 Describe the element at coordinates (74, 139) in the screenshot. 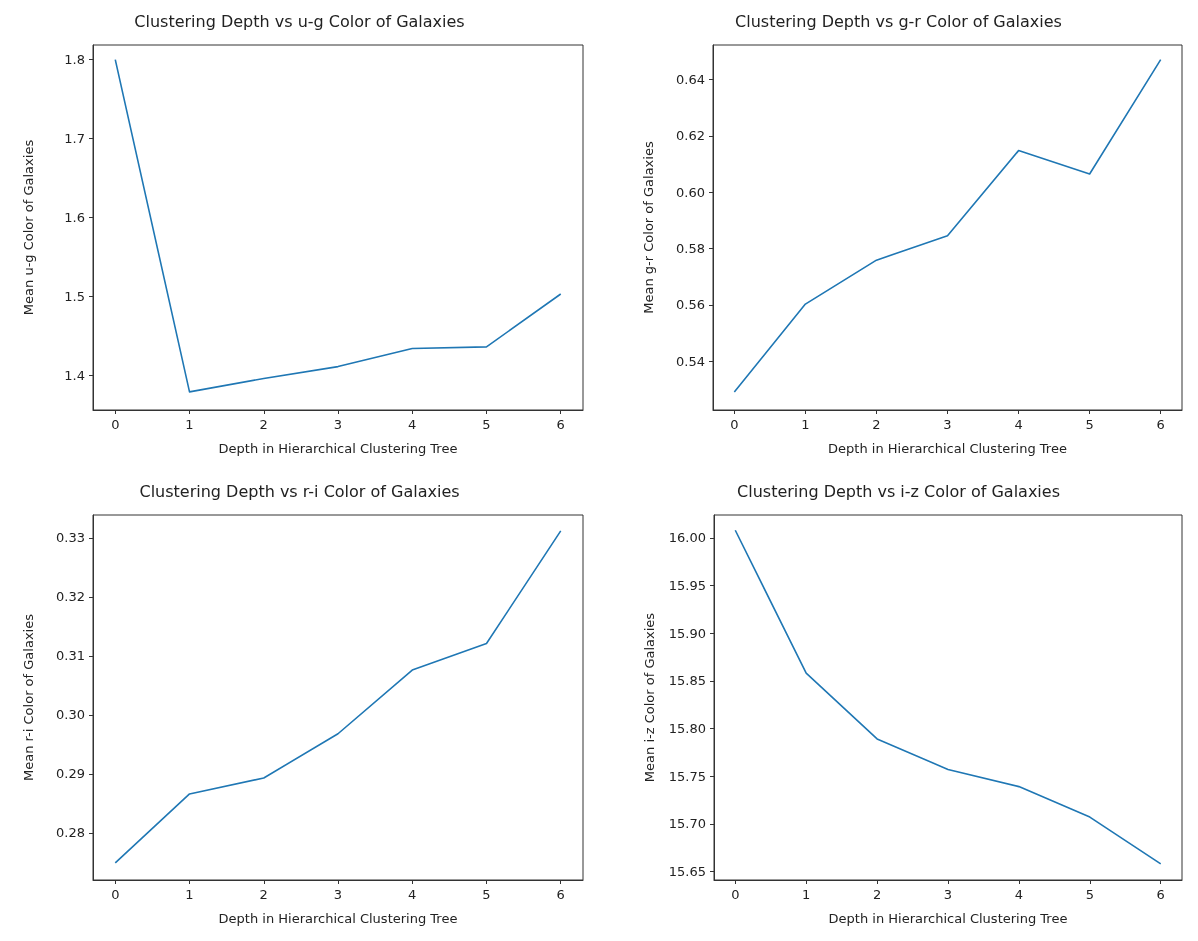

I see `y-tick-label: 1.7` at that location.